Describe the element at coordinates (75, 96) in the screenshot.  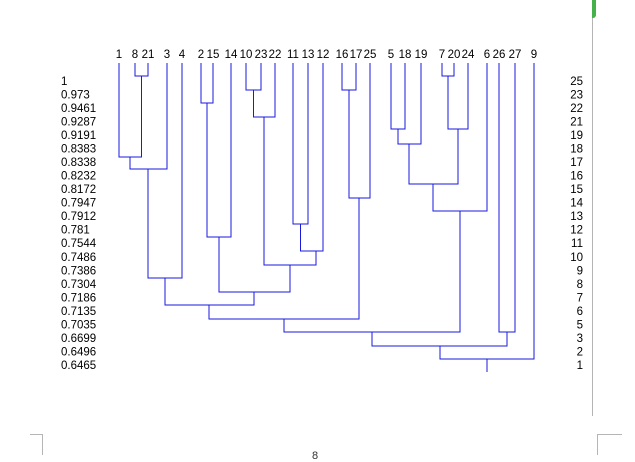
I see `similarity-tick: 0.973` at that location.